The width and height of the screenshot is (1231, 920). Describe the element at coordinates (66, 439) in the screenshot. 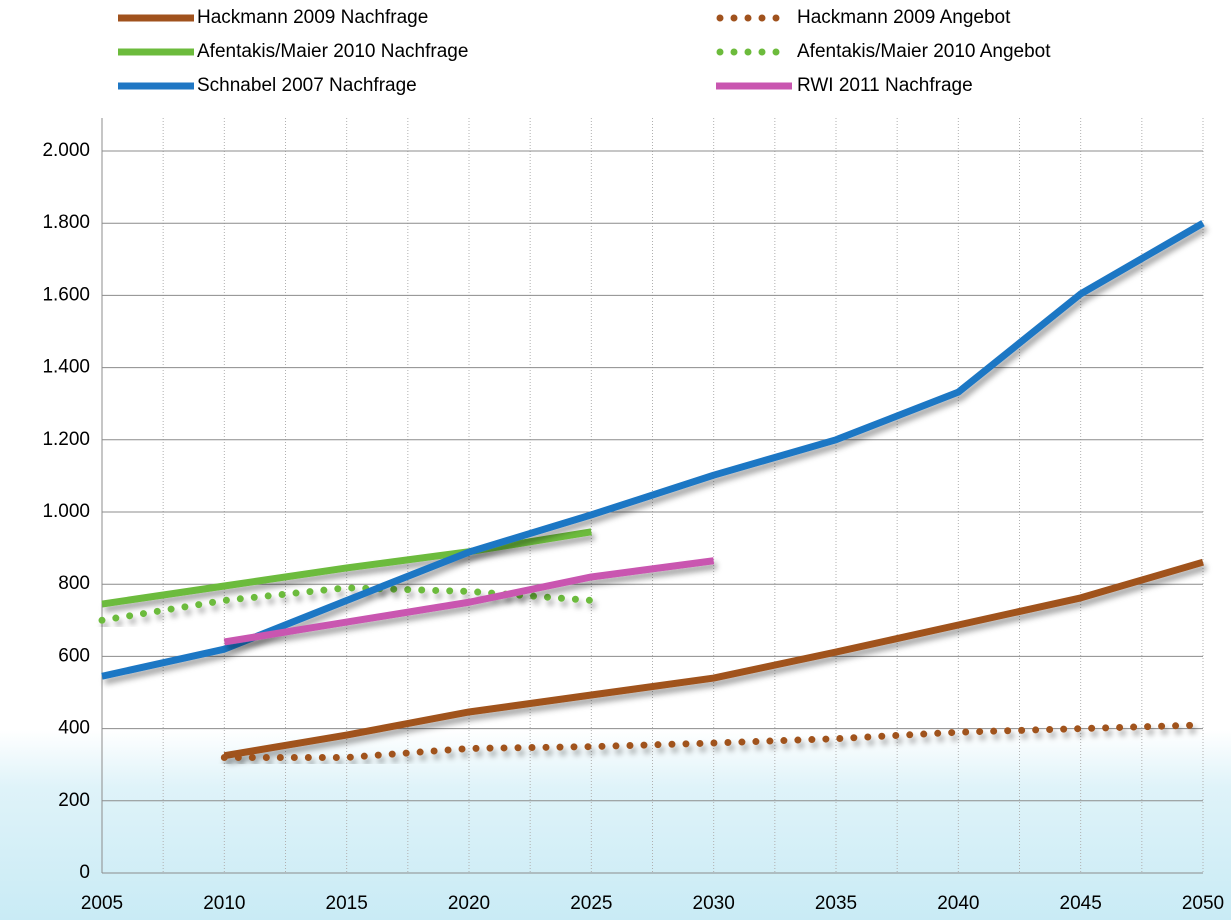

I see `y-tick-label: 1.200` at that location.